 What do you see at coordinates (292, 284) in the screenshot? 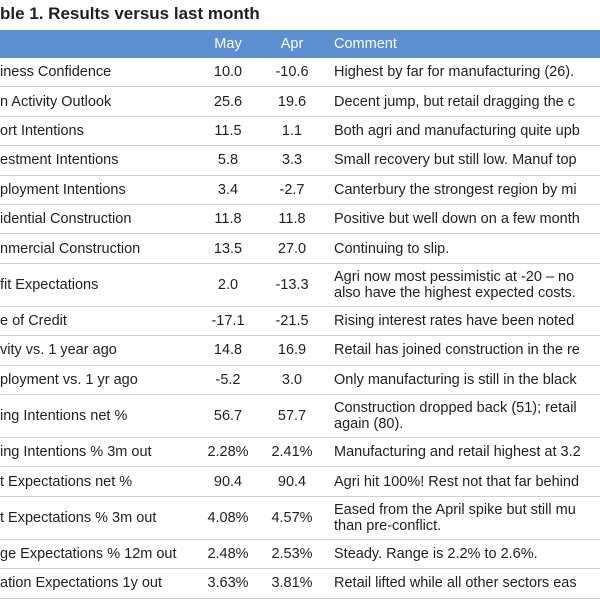
I see `value-cell: -13.3` at bounding box center [292, 284].